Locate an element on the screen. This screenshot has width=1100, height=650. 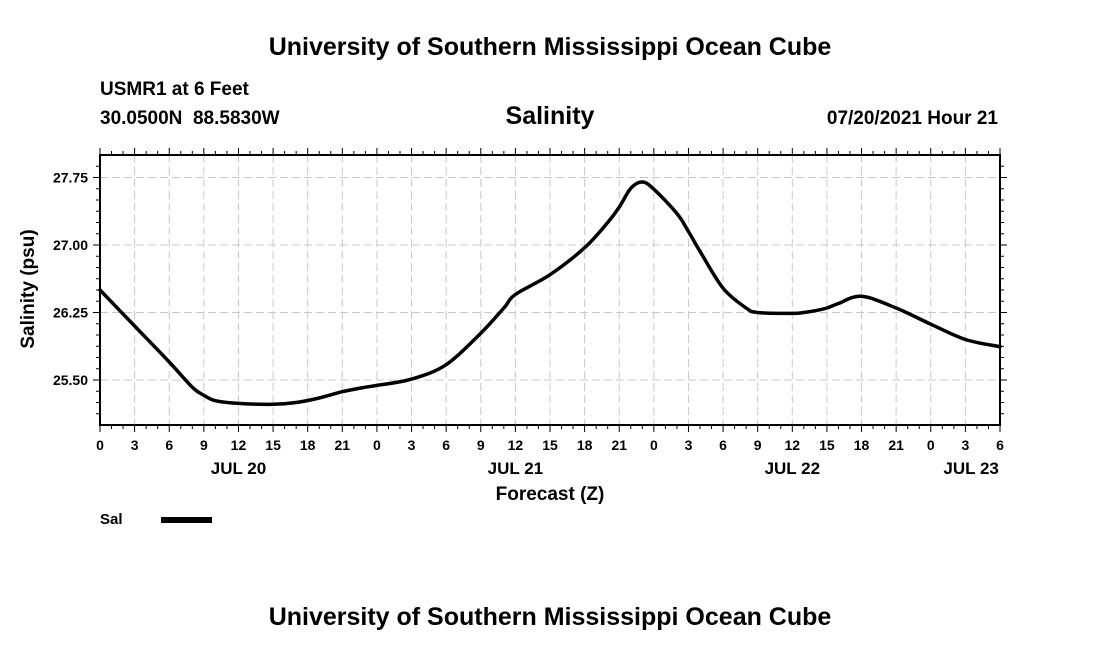
x-axis-label: Forecast (Z) is located at coordinates (550, 494).